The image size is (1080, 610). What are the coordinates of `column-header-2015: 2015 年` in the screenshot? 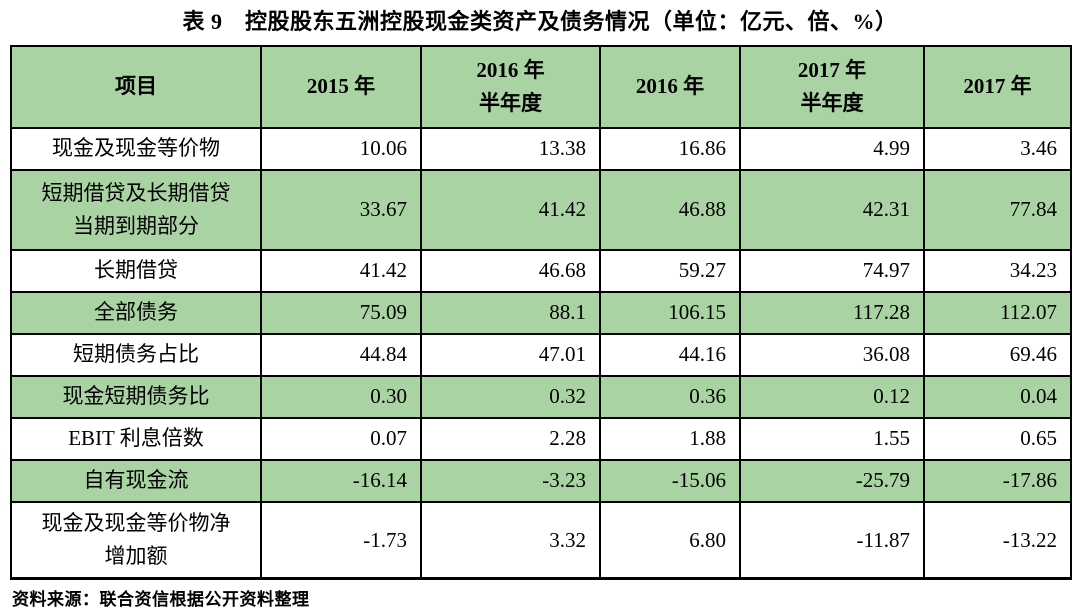 It's located at (341, 86).